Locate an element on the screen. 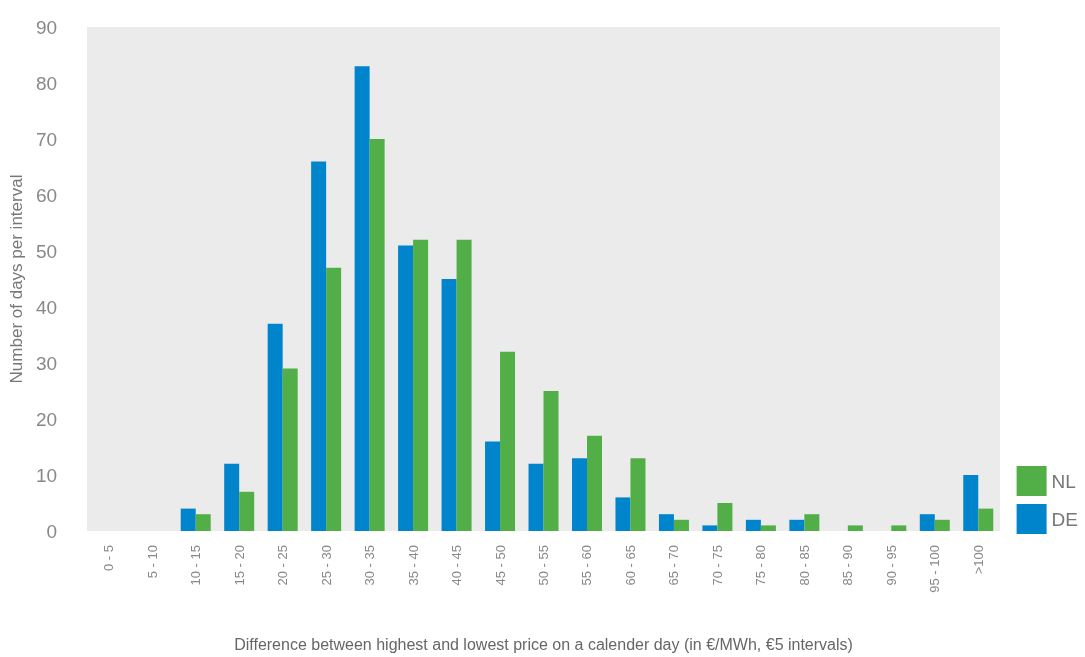  x-tick-label: 60 - 65 is located at coordinates (630, 565).